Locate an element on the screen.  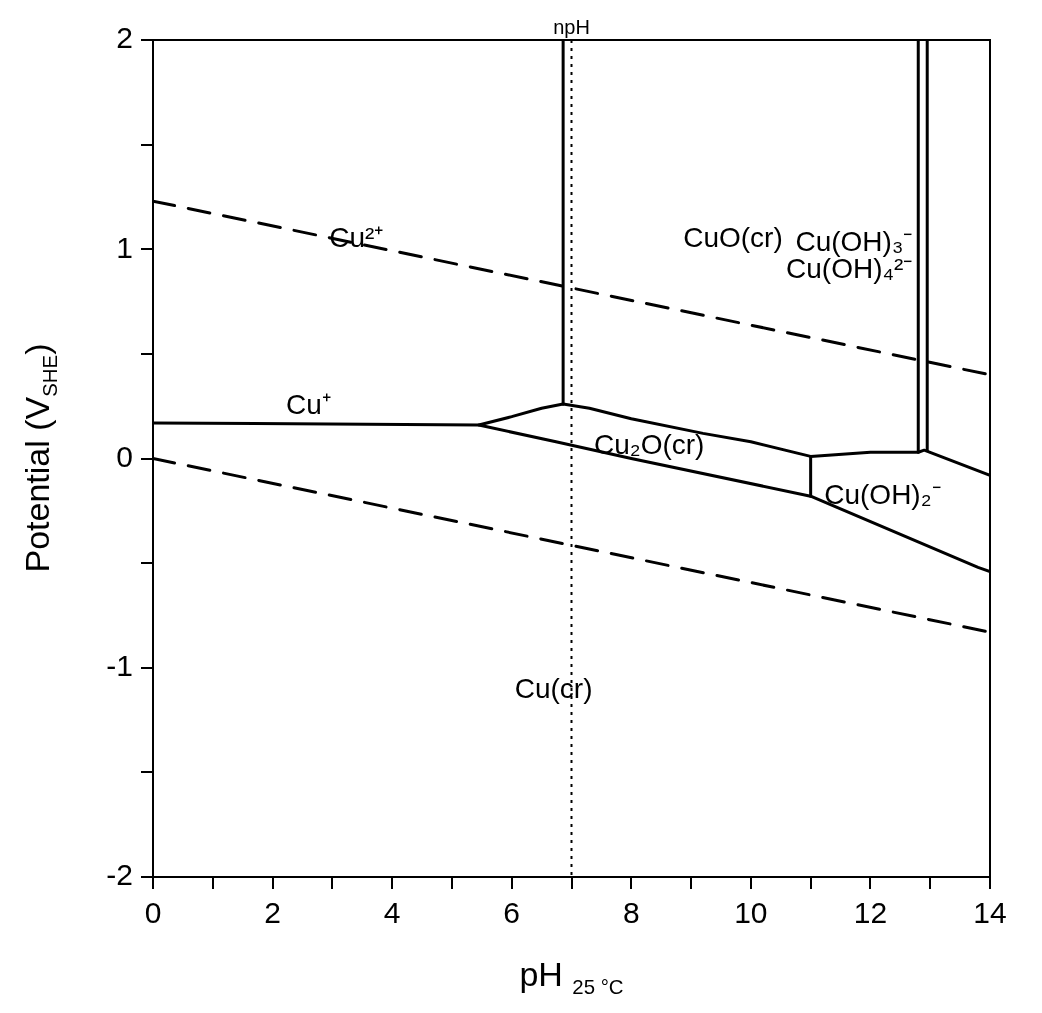
y-tick-label: 2 is located at coordinates (124, 38).